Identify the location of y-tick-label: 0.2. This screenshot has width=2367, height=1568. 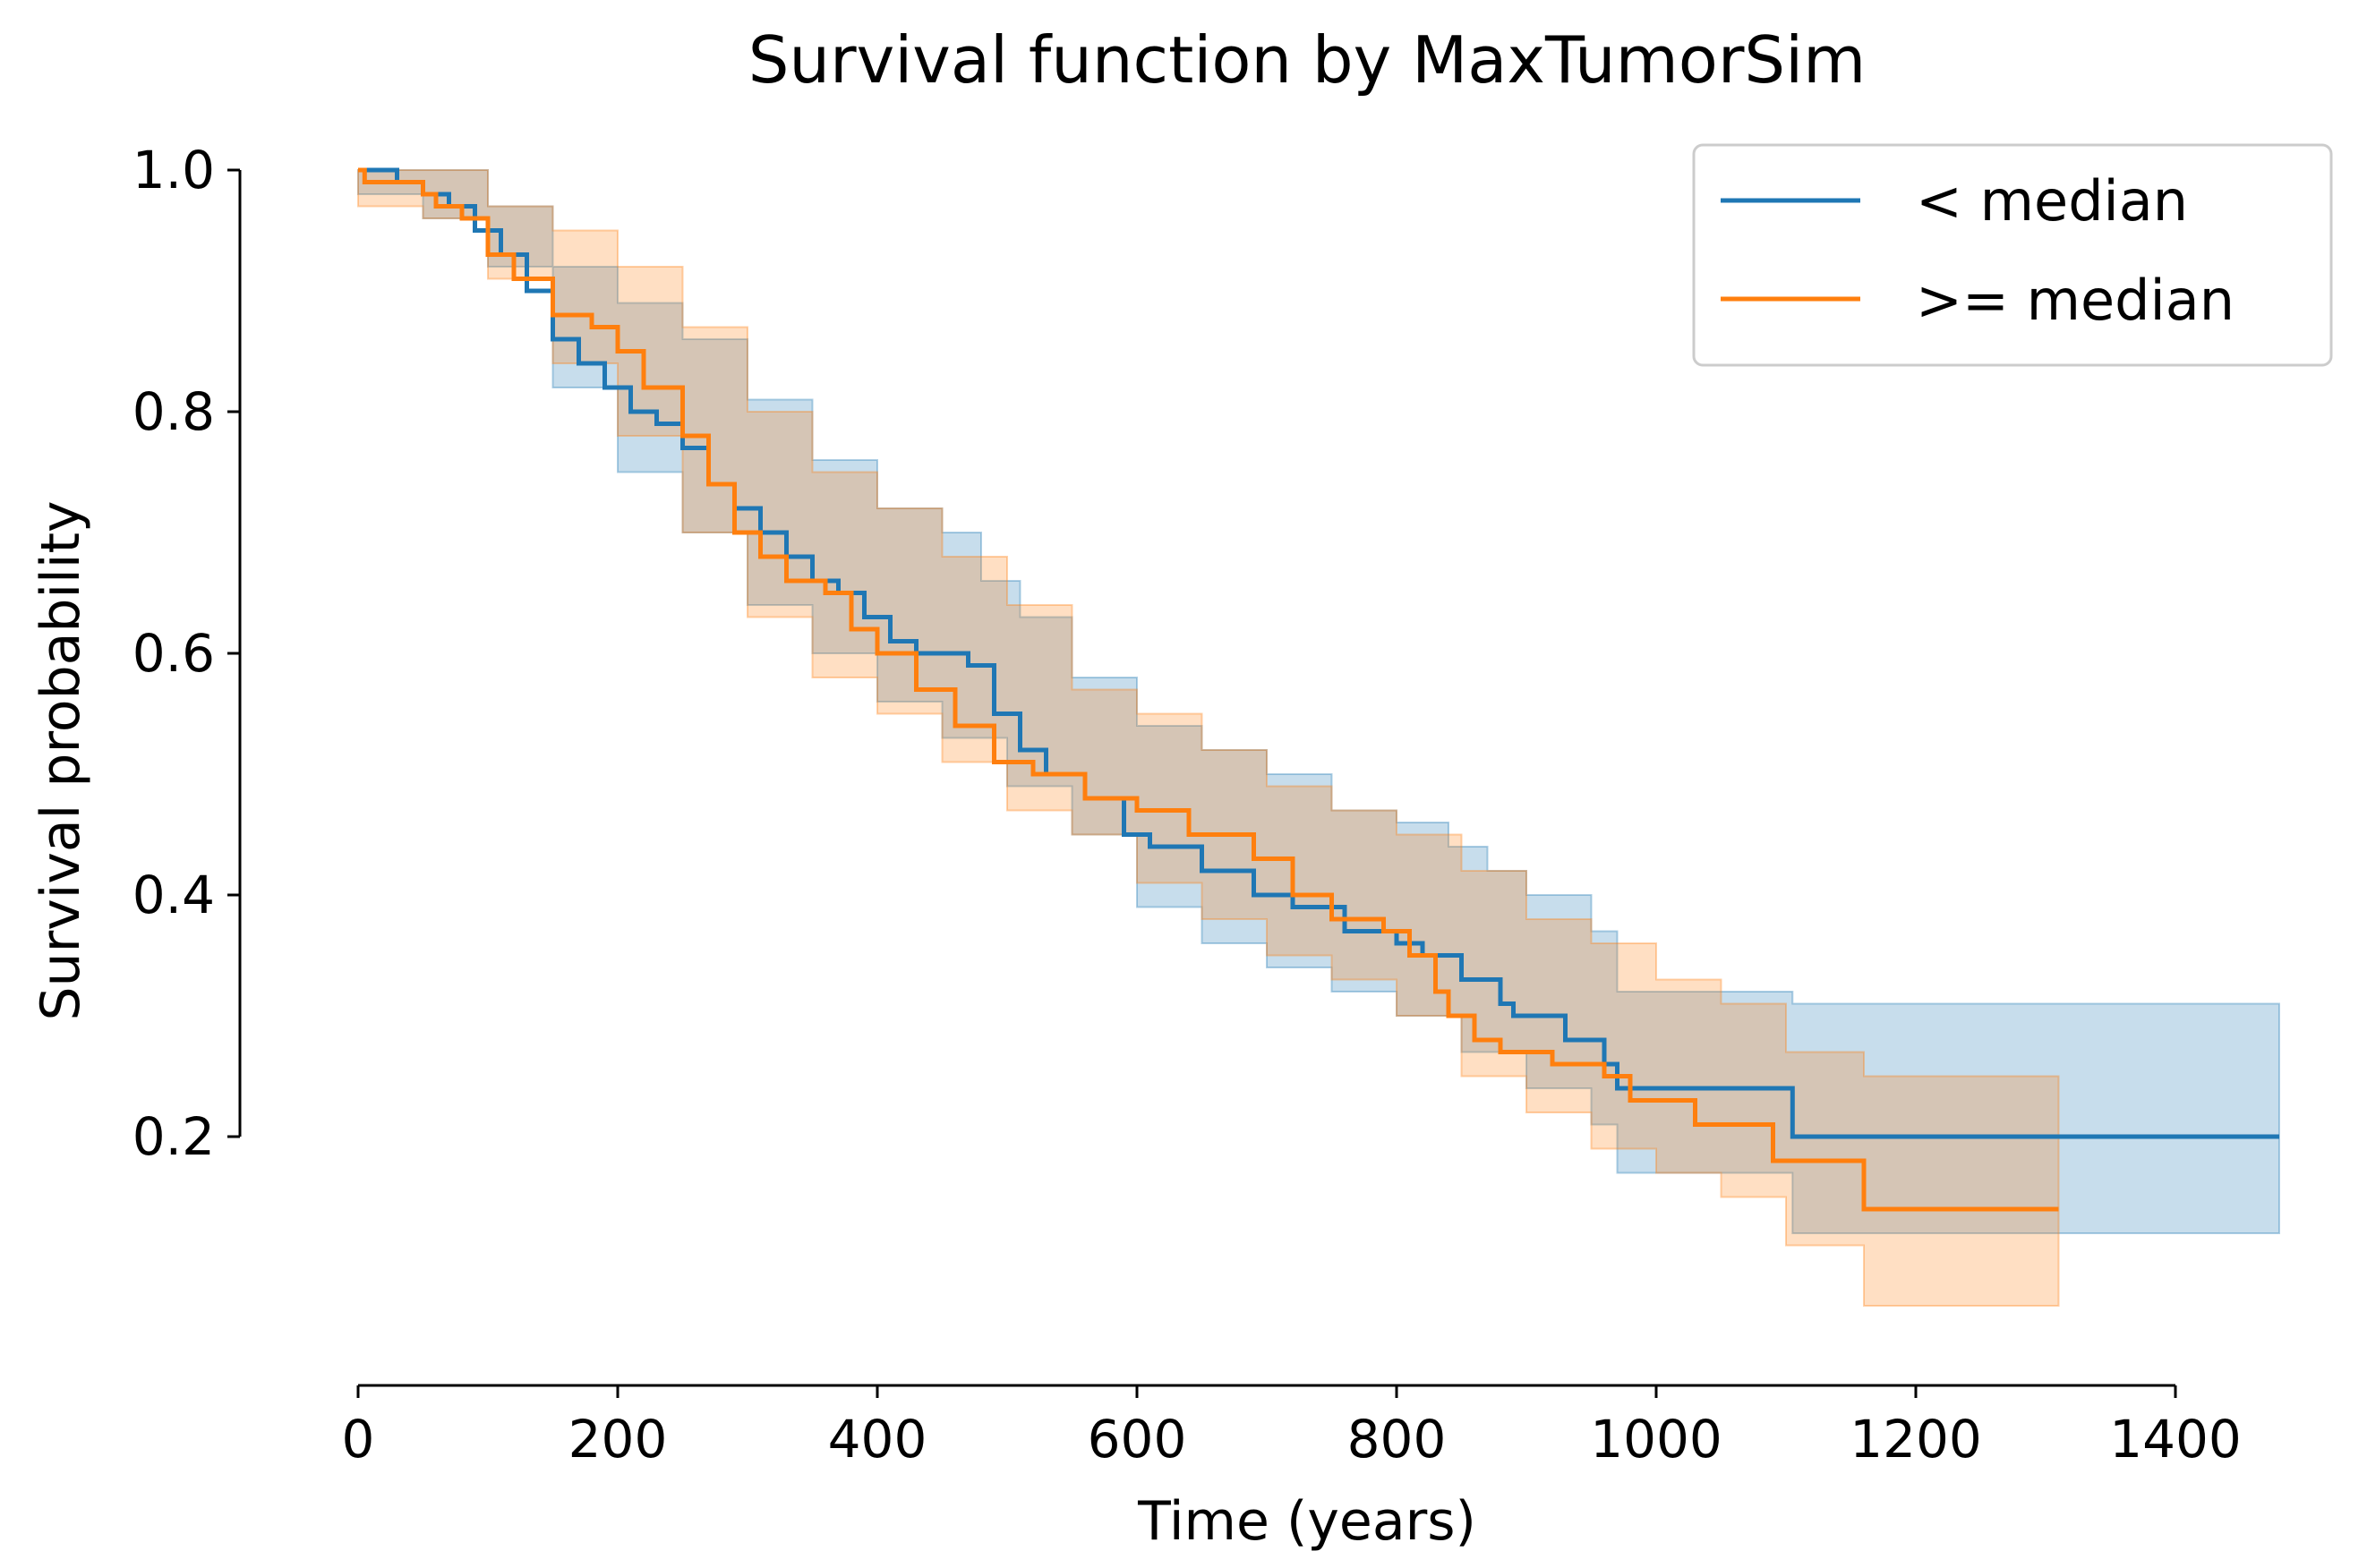
(173, 1136).